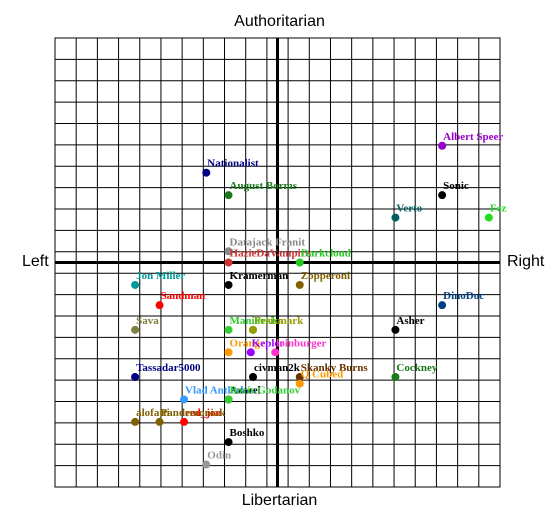  I want to click on compass-point: Maniac, so click(245, 324).